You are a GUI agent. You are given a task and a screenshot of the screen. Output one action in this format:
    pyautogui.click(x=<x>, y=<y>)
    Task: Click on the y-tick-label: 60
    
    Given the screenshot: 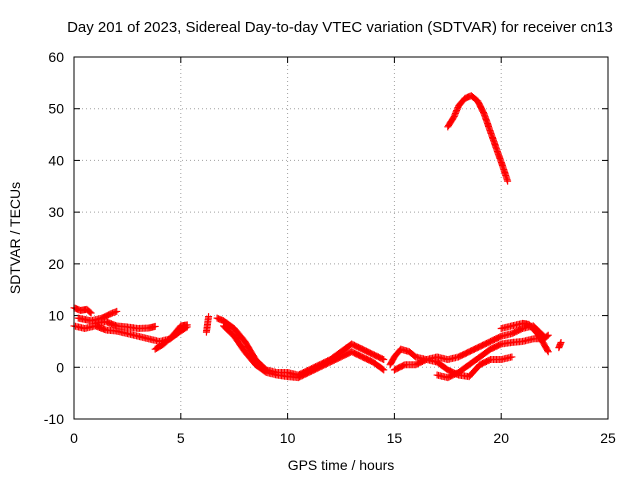 What is the action you would take?
    pyautogui.click(x=56, y=57)
    